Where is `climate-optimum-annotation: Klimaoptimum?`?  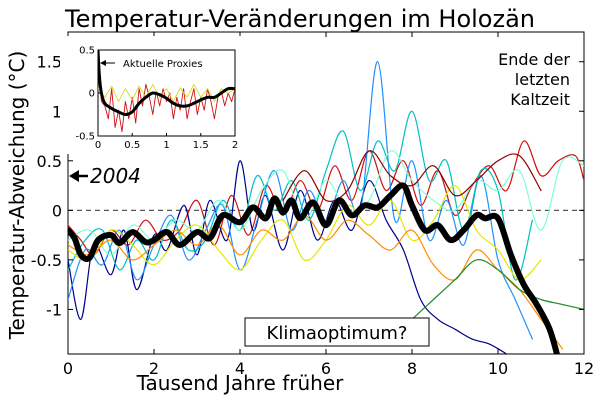 climate-optimum-annotation: Klimaoptimum? is located at coordinates (337, 332).